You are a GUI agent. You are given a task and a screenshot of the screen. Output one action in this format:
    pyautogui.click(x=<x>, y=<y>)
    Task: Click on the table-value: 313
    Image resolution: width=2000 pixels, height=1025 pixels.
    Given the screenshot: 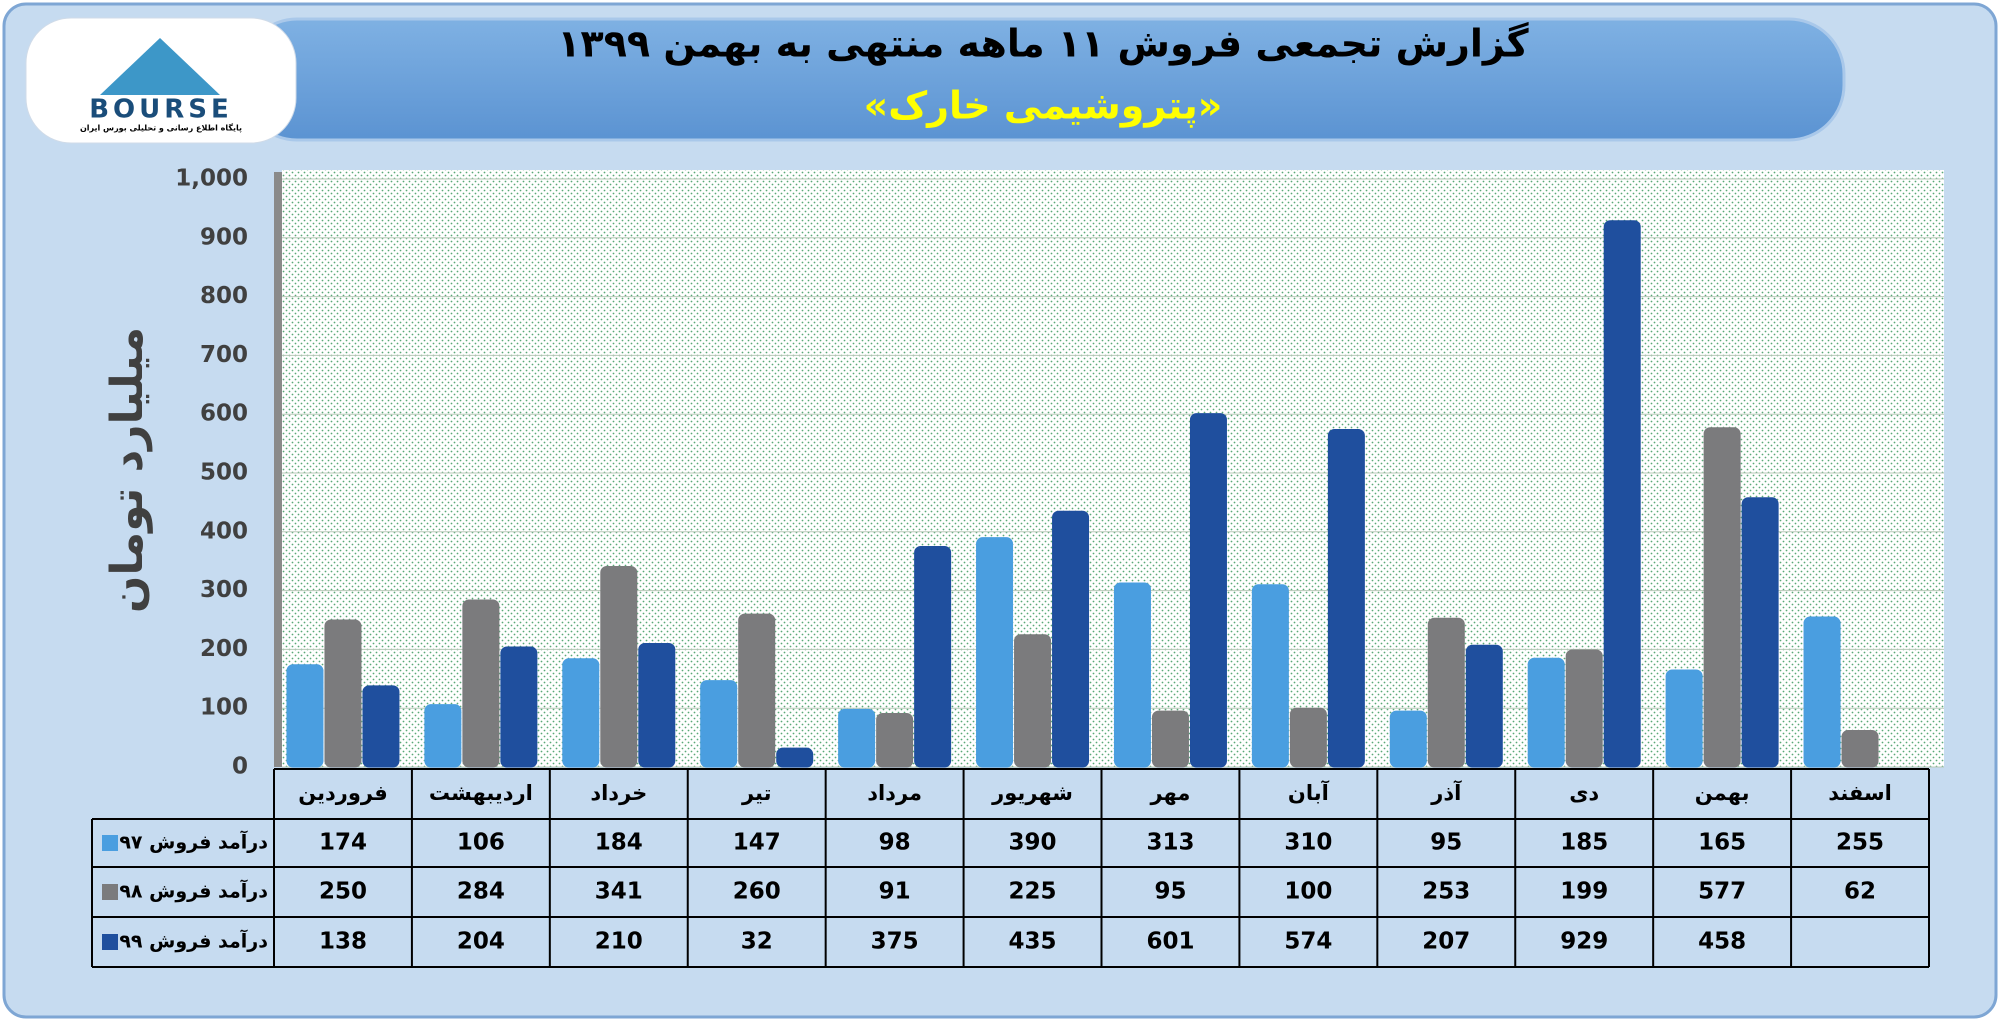 What is the action you would take?
    pyautogui.click(x=1170, y=843)
    